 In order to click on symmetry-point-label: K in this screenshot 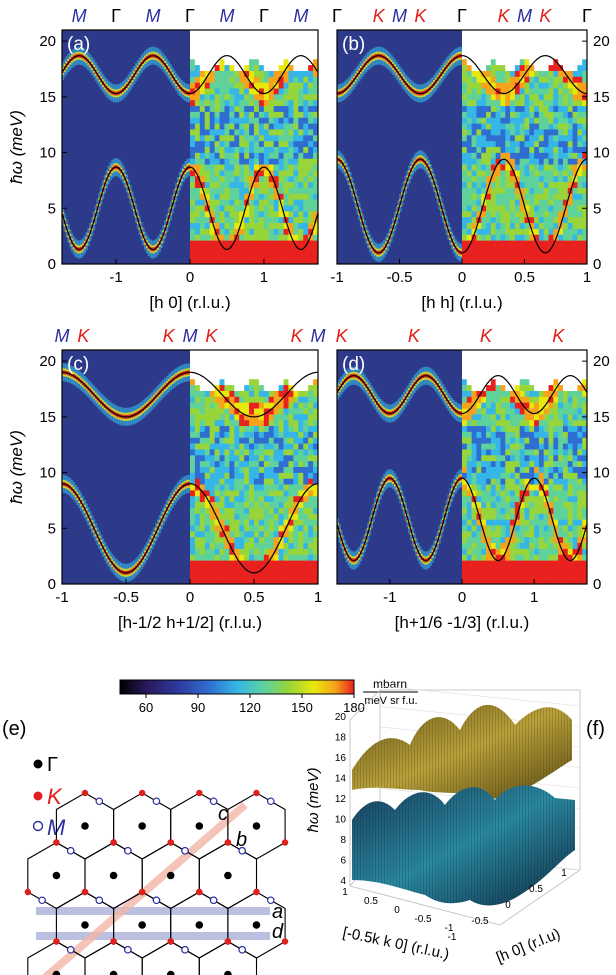, I will do `click(211, 336)`.